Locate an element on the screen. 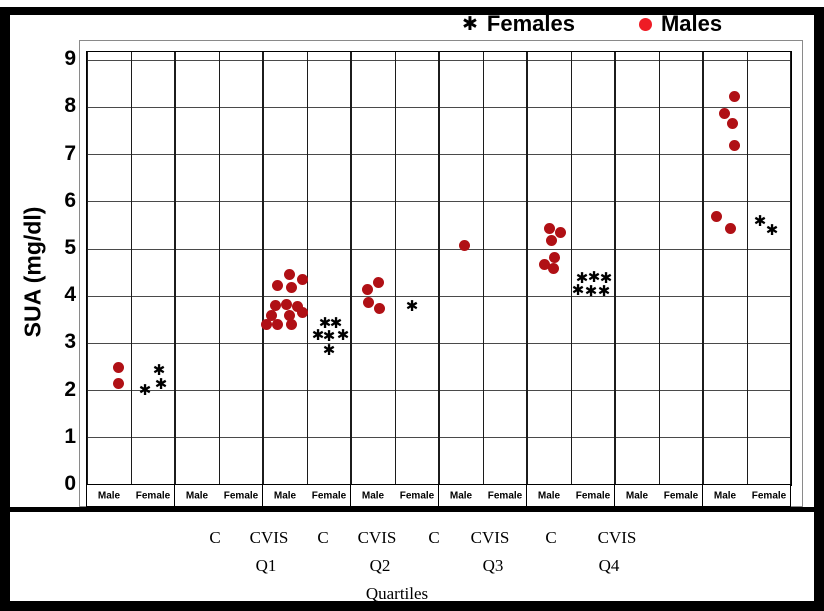 This screenshot has width=824, height=611. asterisk-icon: ✱ is located at coordinates (470, 23).